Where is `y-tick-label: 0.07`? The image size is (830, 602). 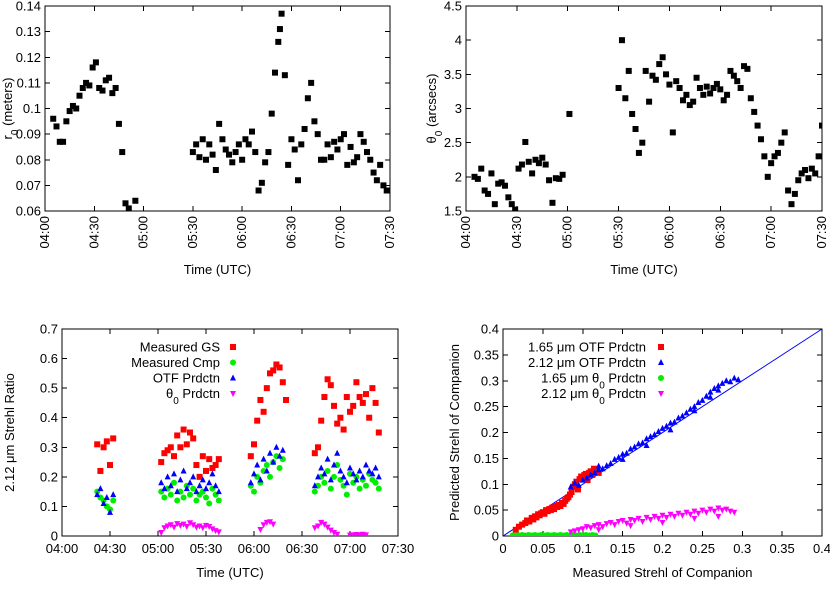
y-tick-label: 0.07 is located at coordinates (28, 185).